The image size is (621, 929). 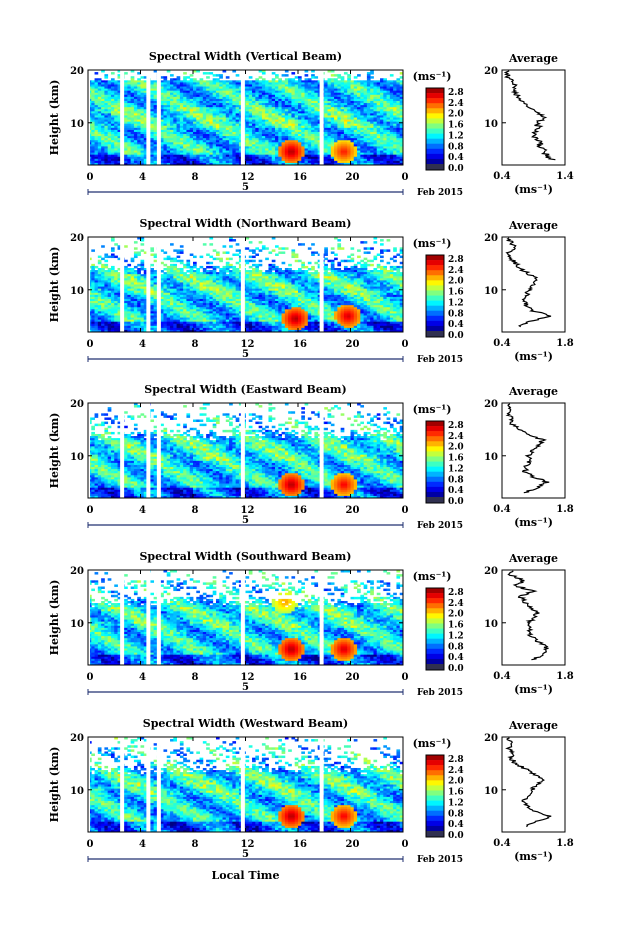 What do you see at coordinates (246, 285) in the screenshot?
I see `heatmap` at bounding box center [246, 285].